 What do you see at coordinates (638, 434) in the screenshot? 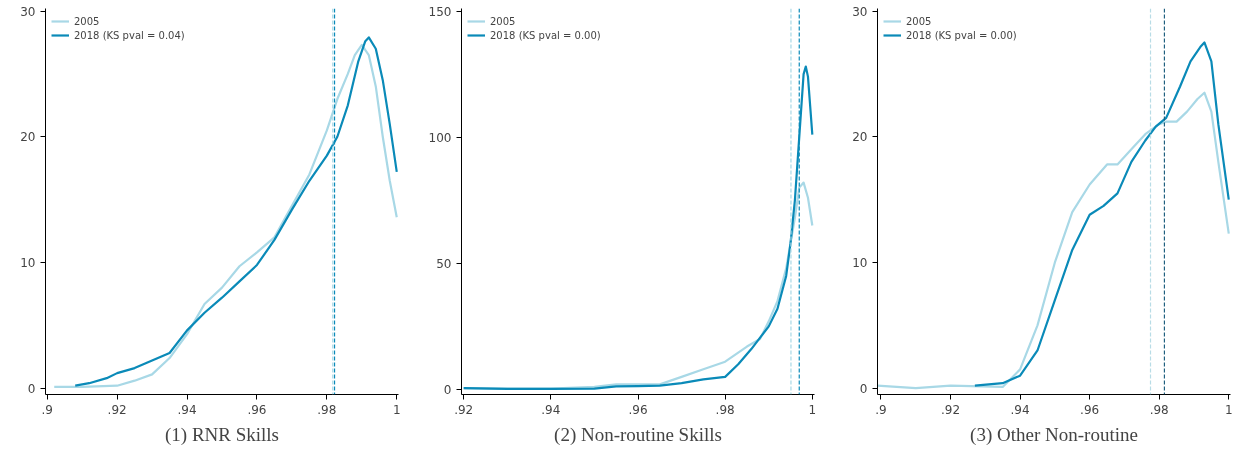
I see `text: (2) Non-routine Skills` at bounding box center [638, 434].